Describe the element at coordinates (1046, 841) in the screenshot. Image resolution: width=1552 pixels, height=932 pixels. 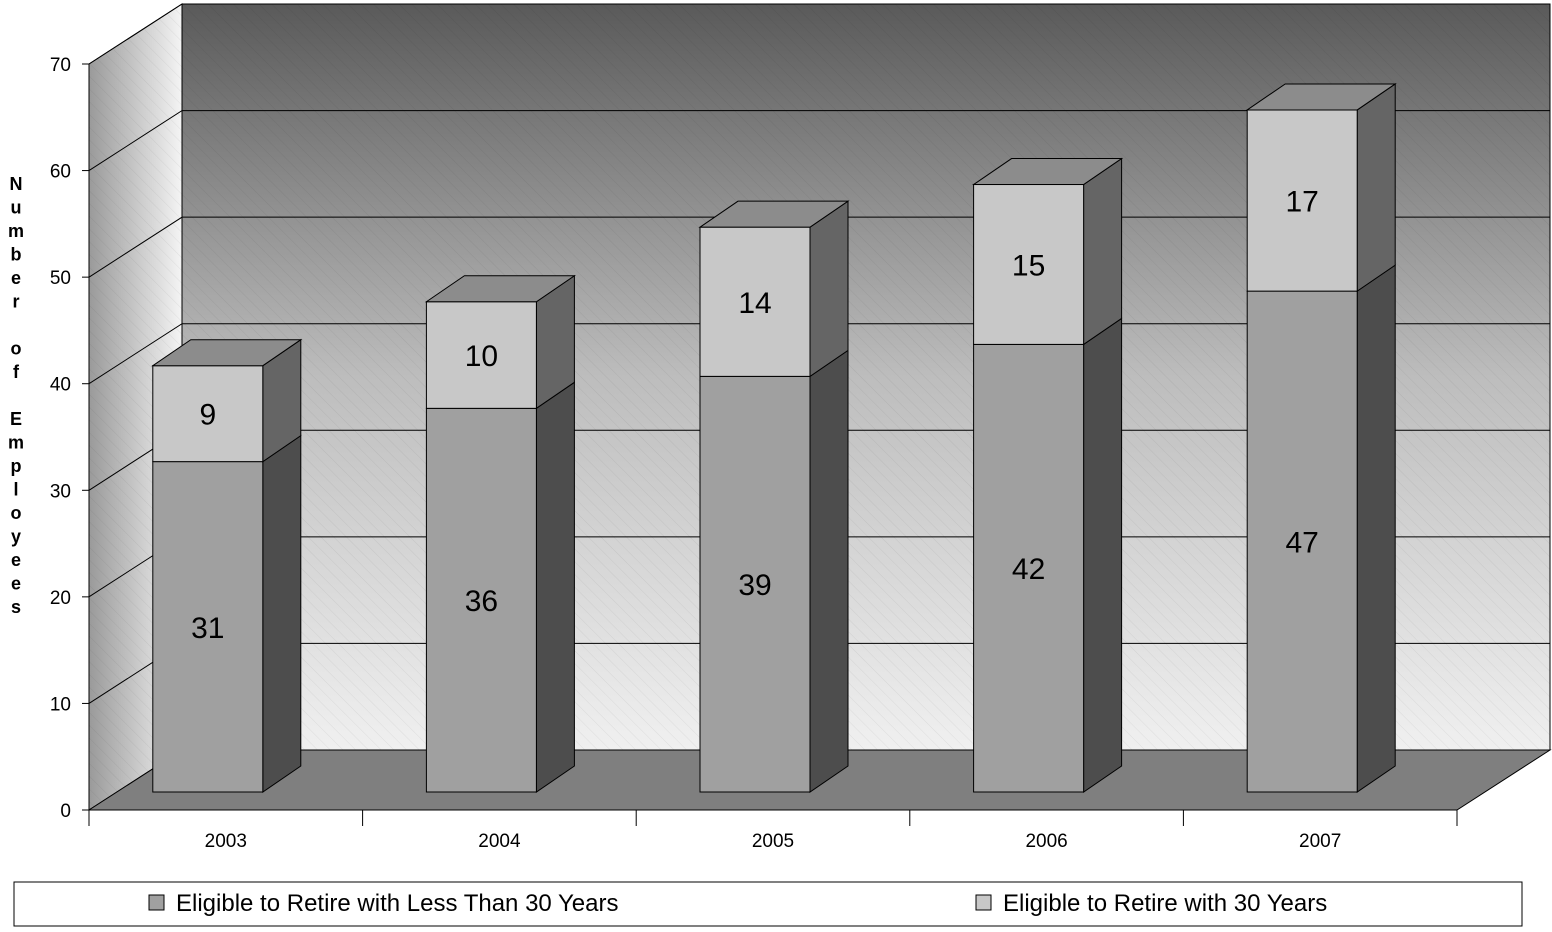
I see `x-tick-label-3: 2006` at that location.